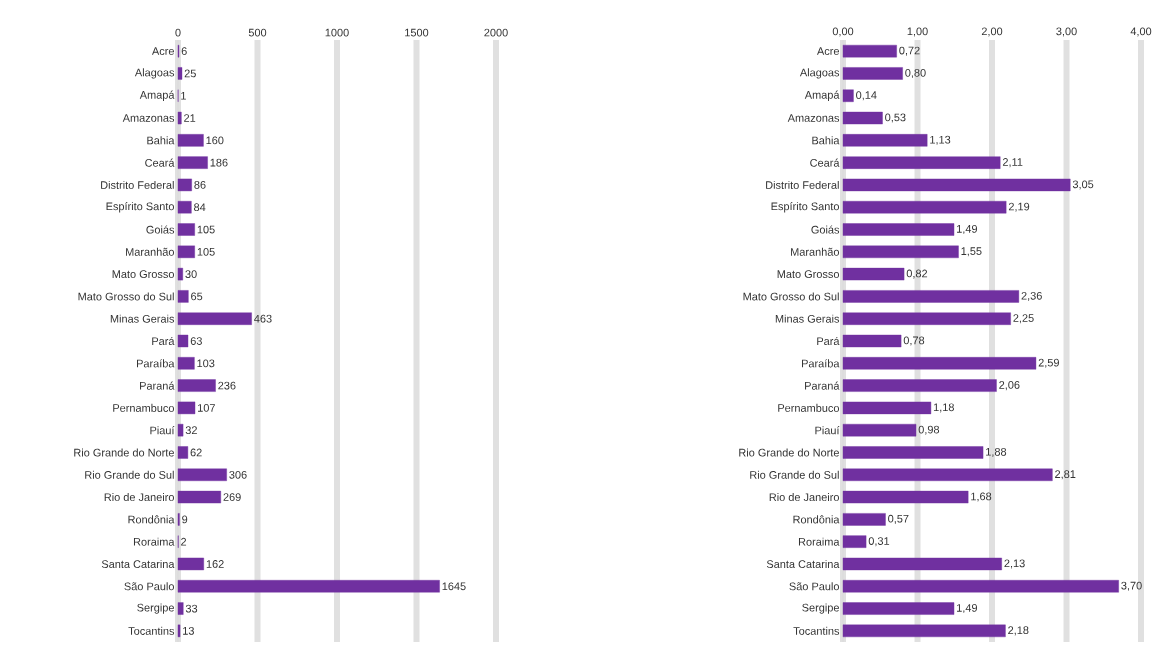 The height and width of the screenshot is (645, 1163). I want to click on data-label: 0,82, so click(917, 274).